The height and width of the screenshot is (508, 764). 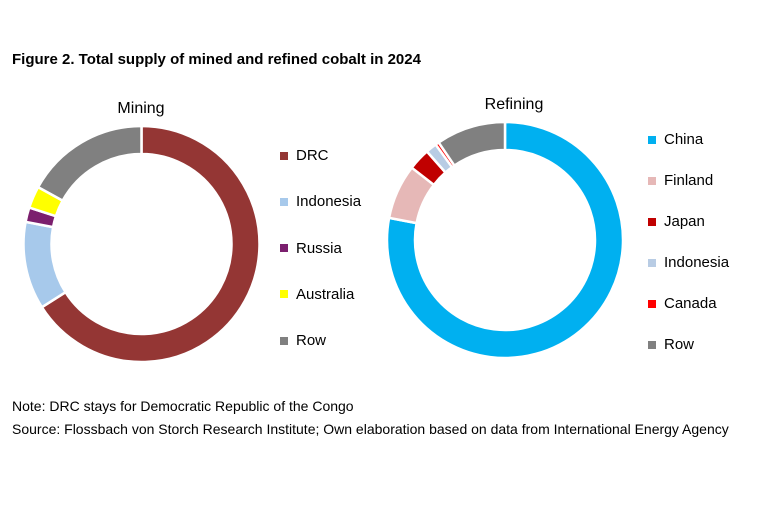 I want to click on legend-item: Australia, so click(x=317, y=294).